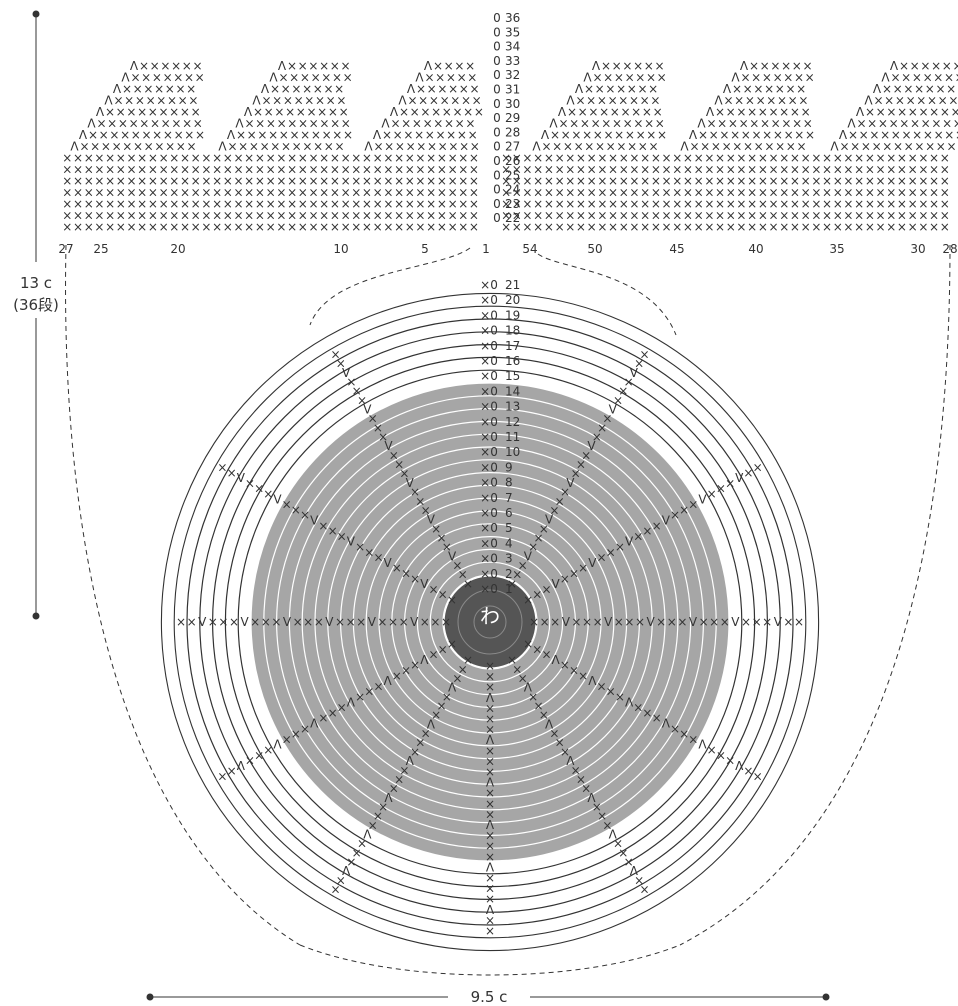 This screenshot has height=1006, width=958. I want to click on stitch-number: 1, so click(486, 249).